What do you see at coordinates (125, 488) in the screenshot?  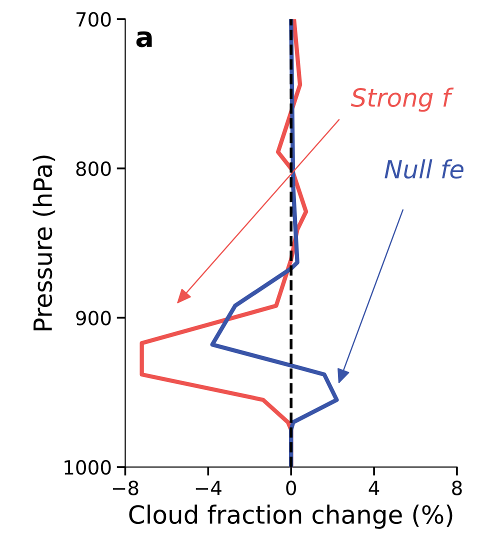 I see `x-tick-label: −8` at bounding box center [125, 488].